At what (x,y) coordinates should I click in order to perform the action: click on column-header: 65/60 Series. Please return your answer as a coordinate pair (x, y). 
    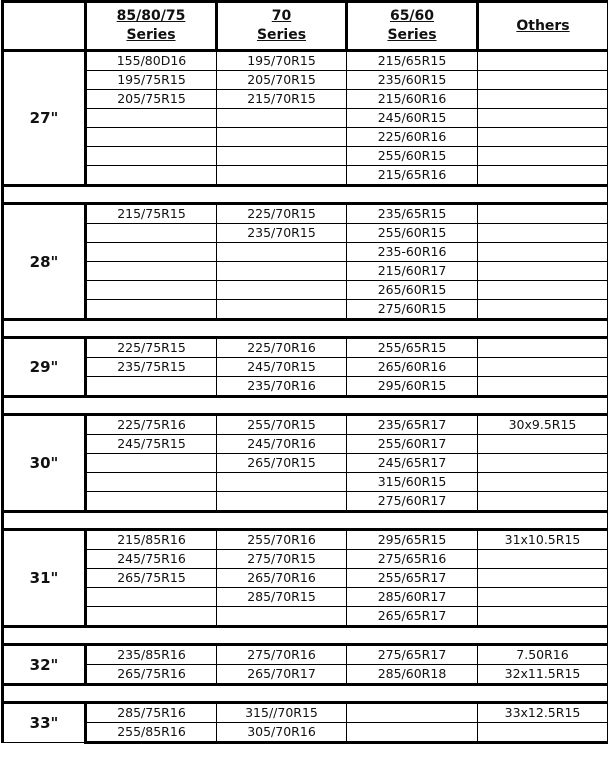
    Looking at the image, I should click on (412, 26).